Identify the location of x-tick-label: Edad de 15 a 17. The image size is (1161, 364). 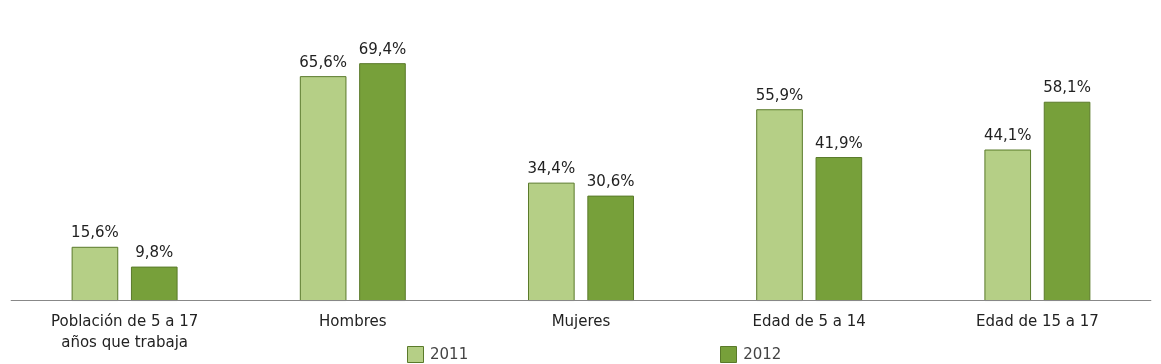
(1037, 320).